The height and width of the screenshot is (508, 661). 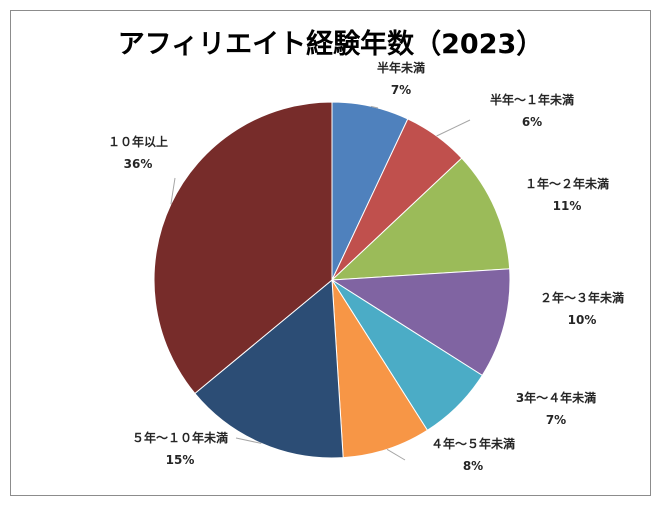 I want to click on slice-value-label: 15%, so click(x=180, y=460).